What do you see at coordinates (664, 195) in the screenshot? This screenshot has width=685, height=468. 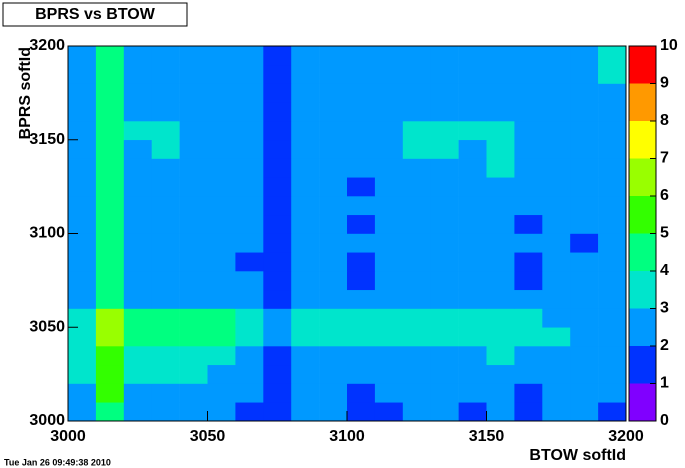 I see `z-tick-label: 6` at bounding box center [664, 195].